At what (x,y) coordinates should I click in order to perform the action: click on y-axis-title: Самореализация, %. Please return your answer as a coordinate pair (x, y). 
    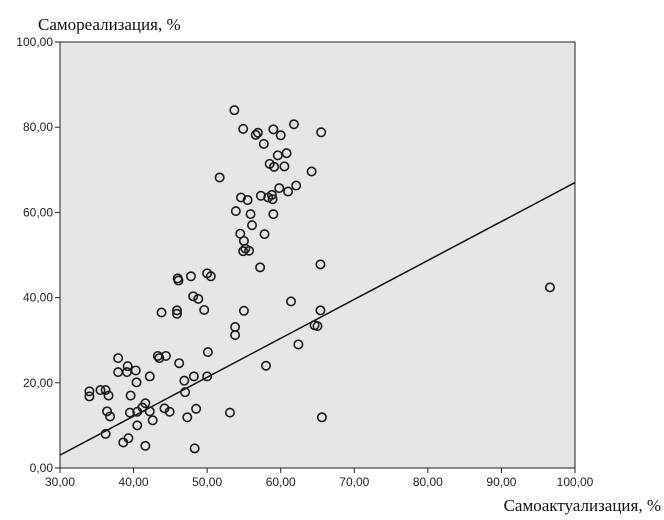
    Looking at the image, I should click on (109, 24).